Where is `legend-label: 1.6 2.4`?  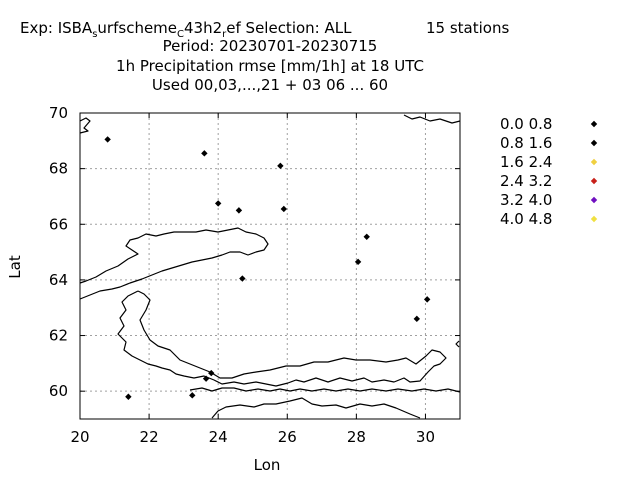
legend-label: 1.6 2.4 is located at coordinates (526, 162).